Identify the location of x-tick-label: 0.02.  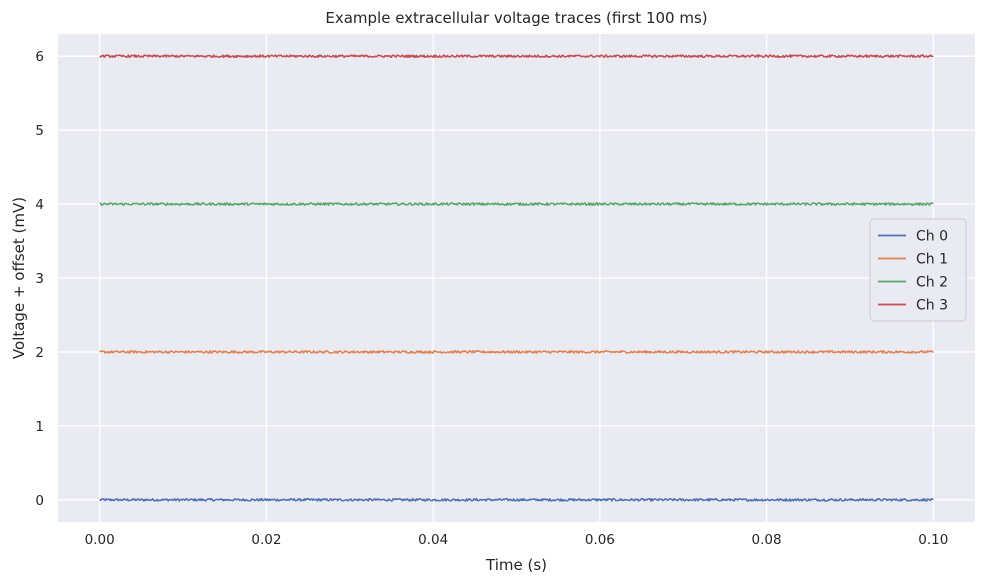
(266, 540).